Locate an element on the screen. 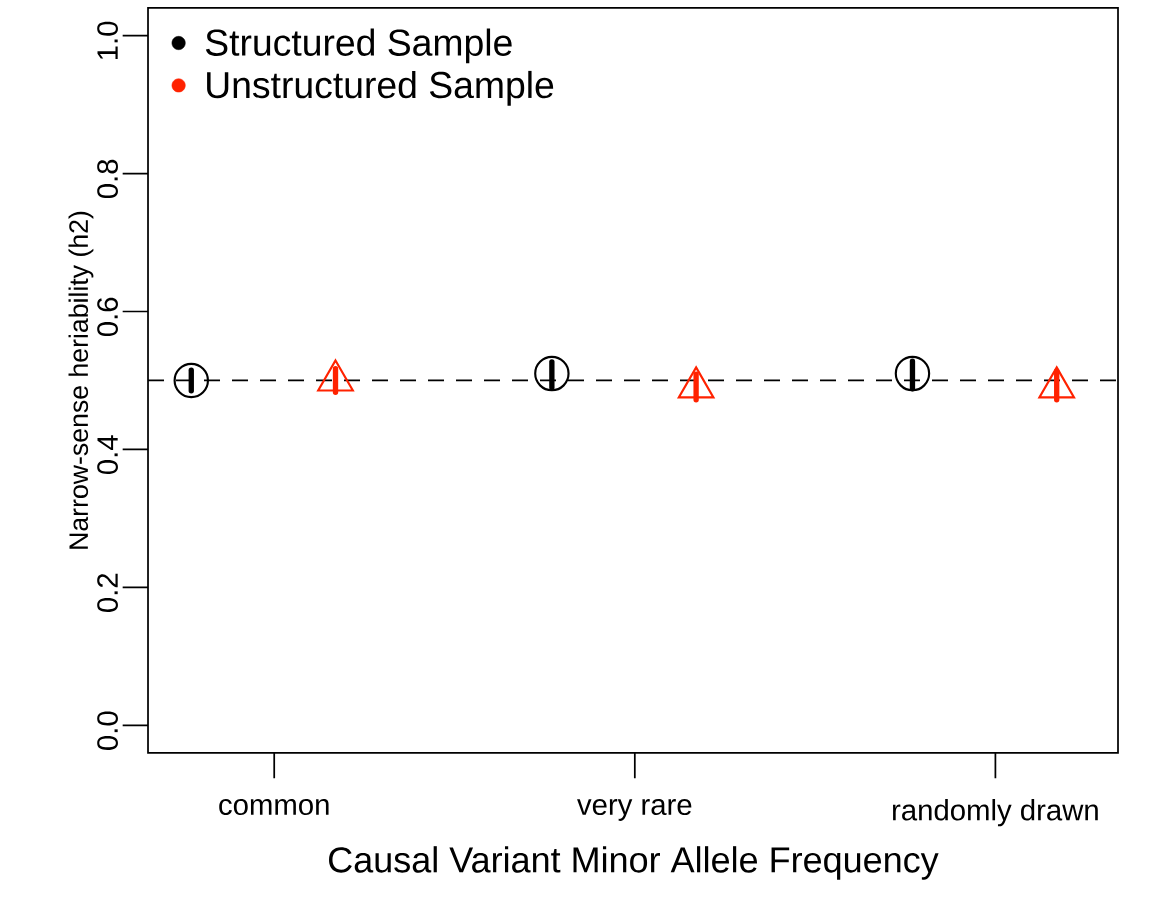 The width and height of the screenshot is (1152, 913). y-tick-label: 0.8 is located at coordinates (107, 179).